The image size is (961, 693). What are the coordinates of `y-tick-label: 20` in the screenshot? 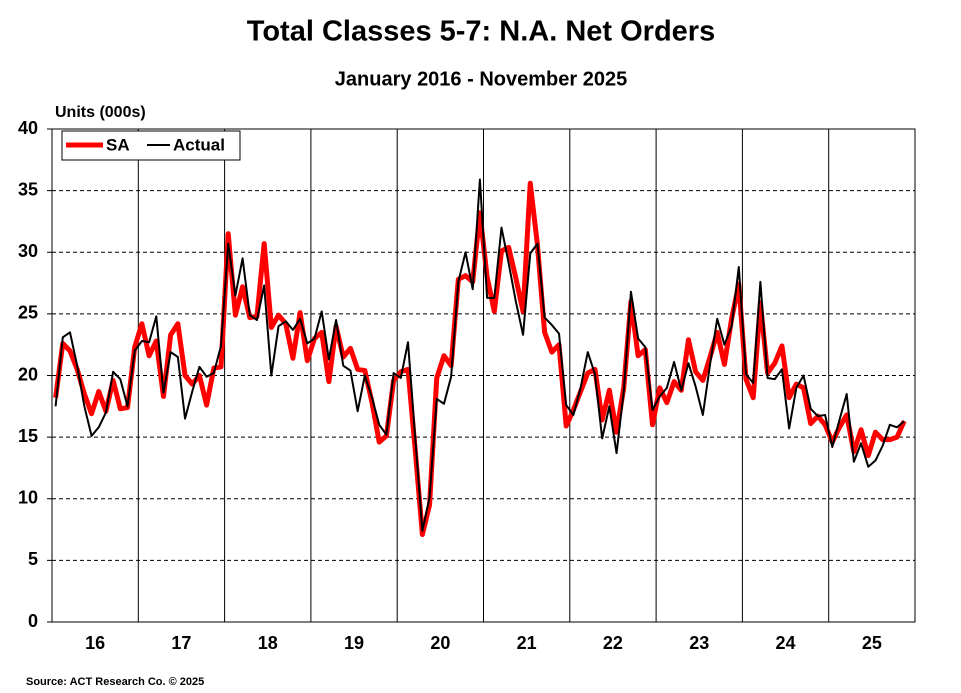 It's located at (28, 374).